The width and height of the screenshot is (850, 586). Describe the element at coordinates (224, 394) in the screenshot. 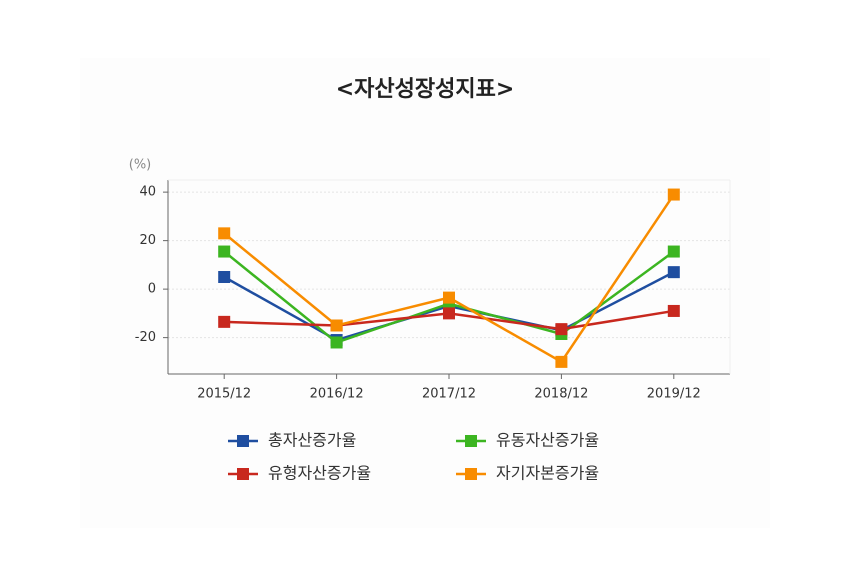

I see `x-tick-label: 2015/12` at that location.